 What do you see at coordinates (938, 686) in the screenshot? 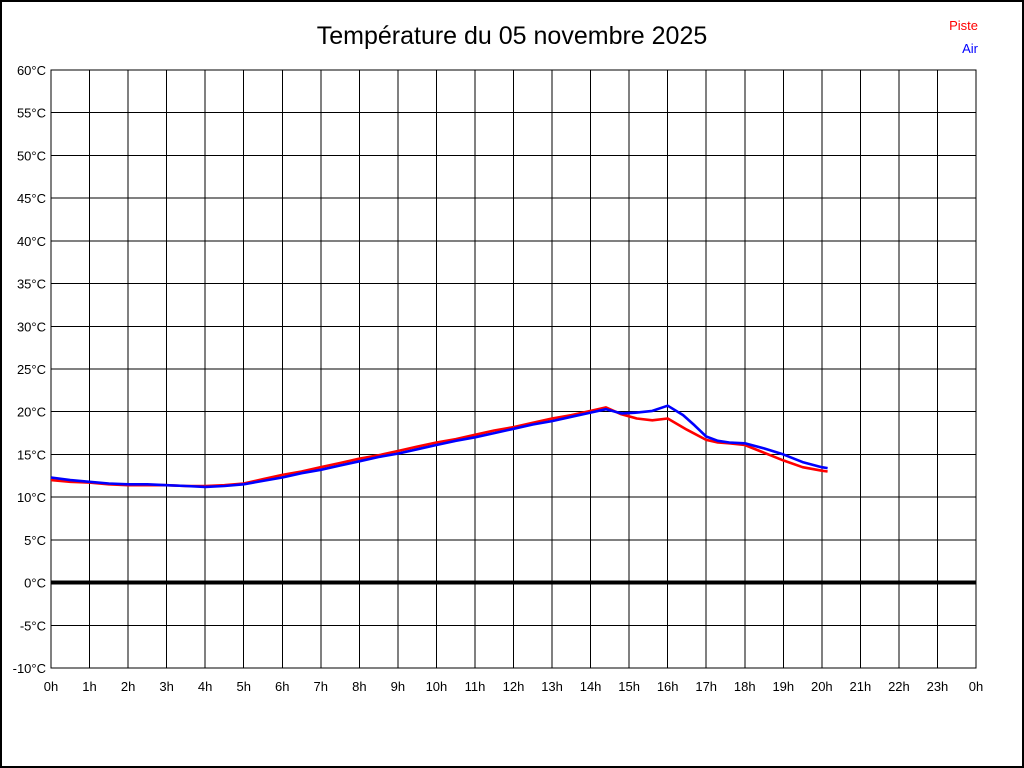
I see `x-tick-label: 23h` at bounding box center [938, 686].